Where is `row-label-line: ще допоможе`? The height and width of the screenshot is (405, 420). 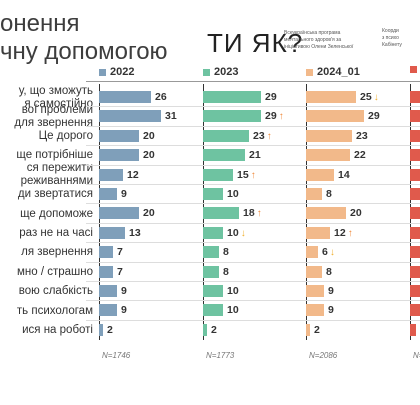
row-label-line: ще допоможе is located at coordinates (56, 213).